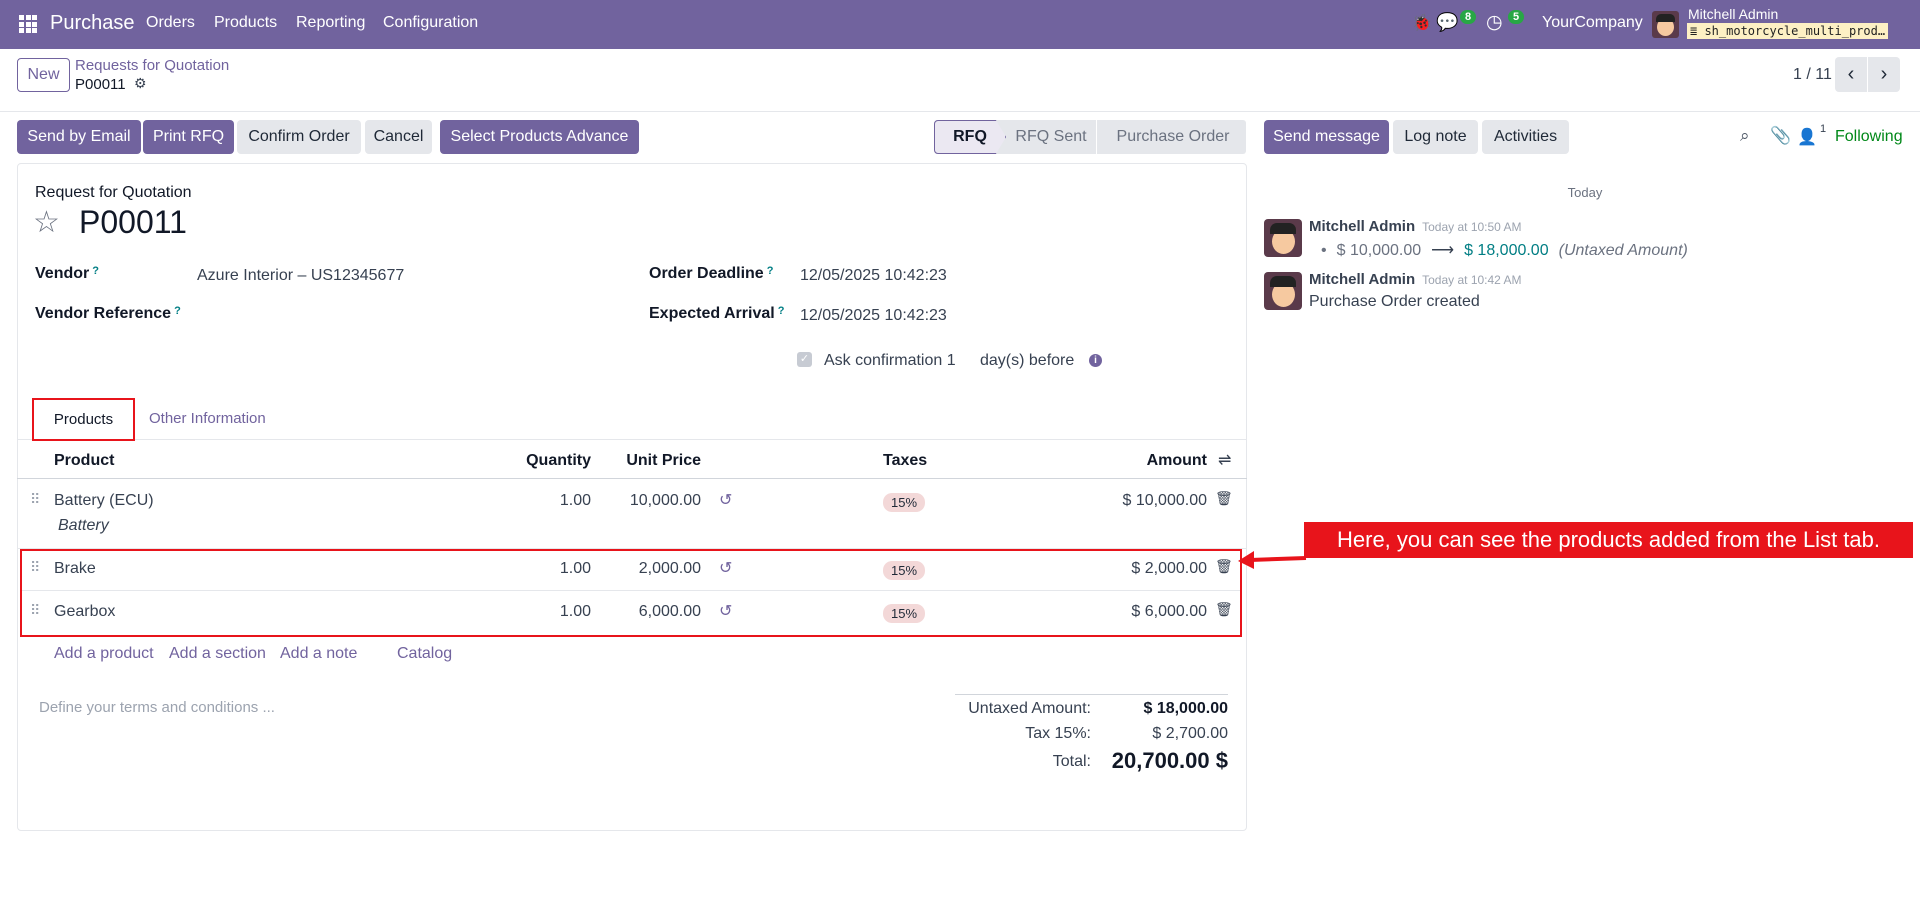 The image size is (1920, 912). I want to click on print-rfq-button: Print RFQ, so click(188, 137).